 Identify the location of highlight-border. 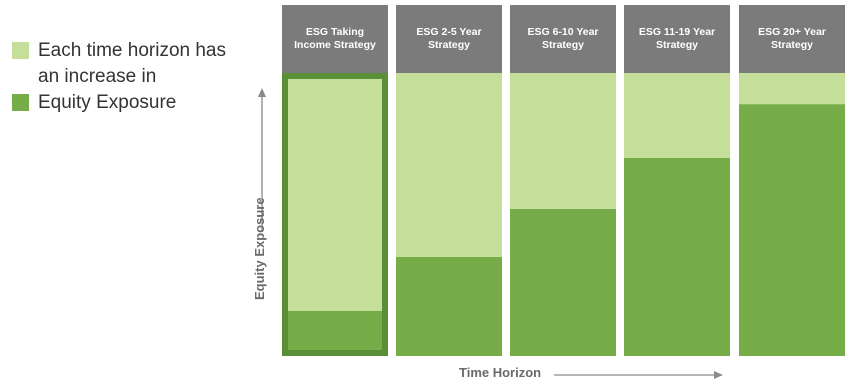
(335, 214).